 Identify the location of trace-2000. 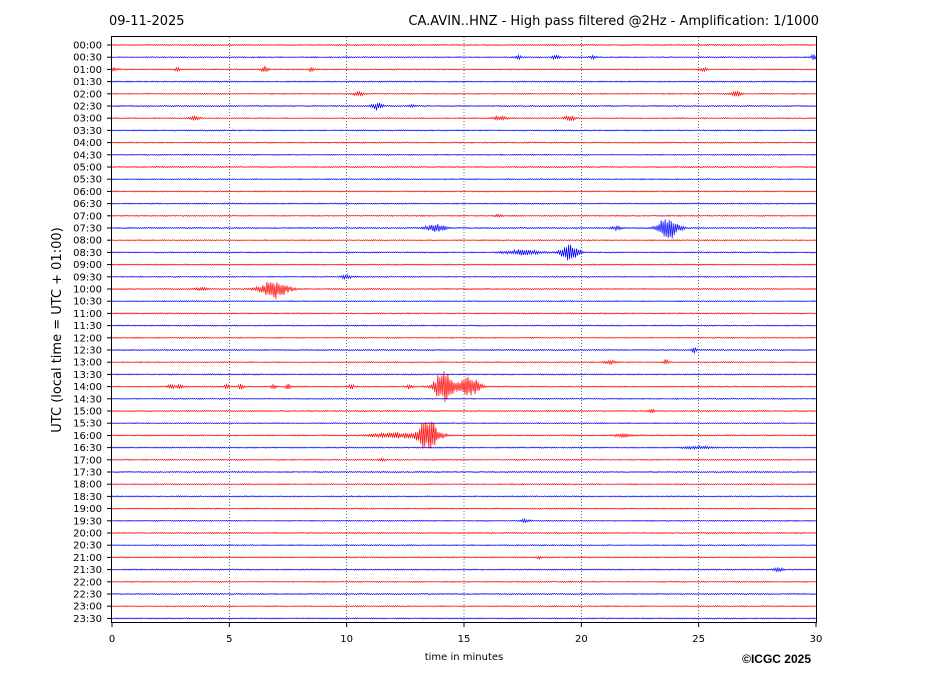
(464, 533).